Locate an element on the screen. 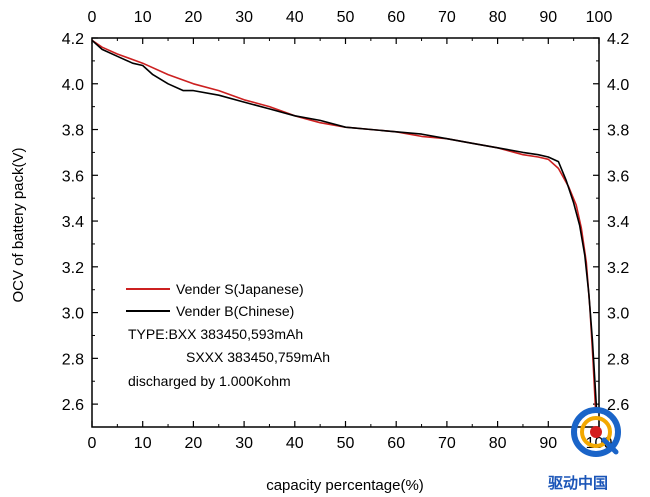  x-tick-label-bottom: 50 is located at coordinates (346, 443).